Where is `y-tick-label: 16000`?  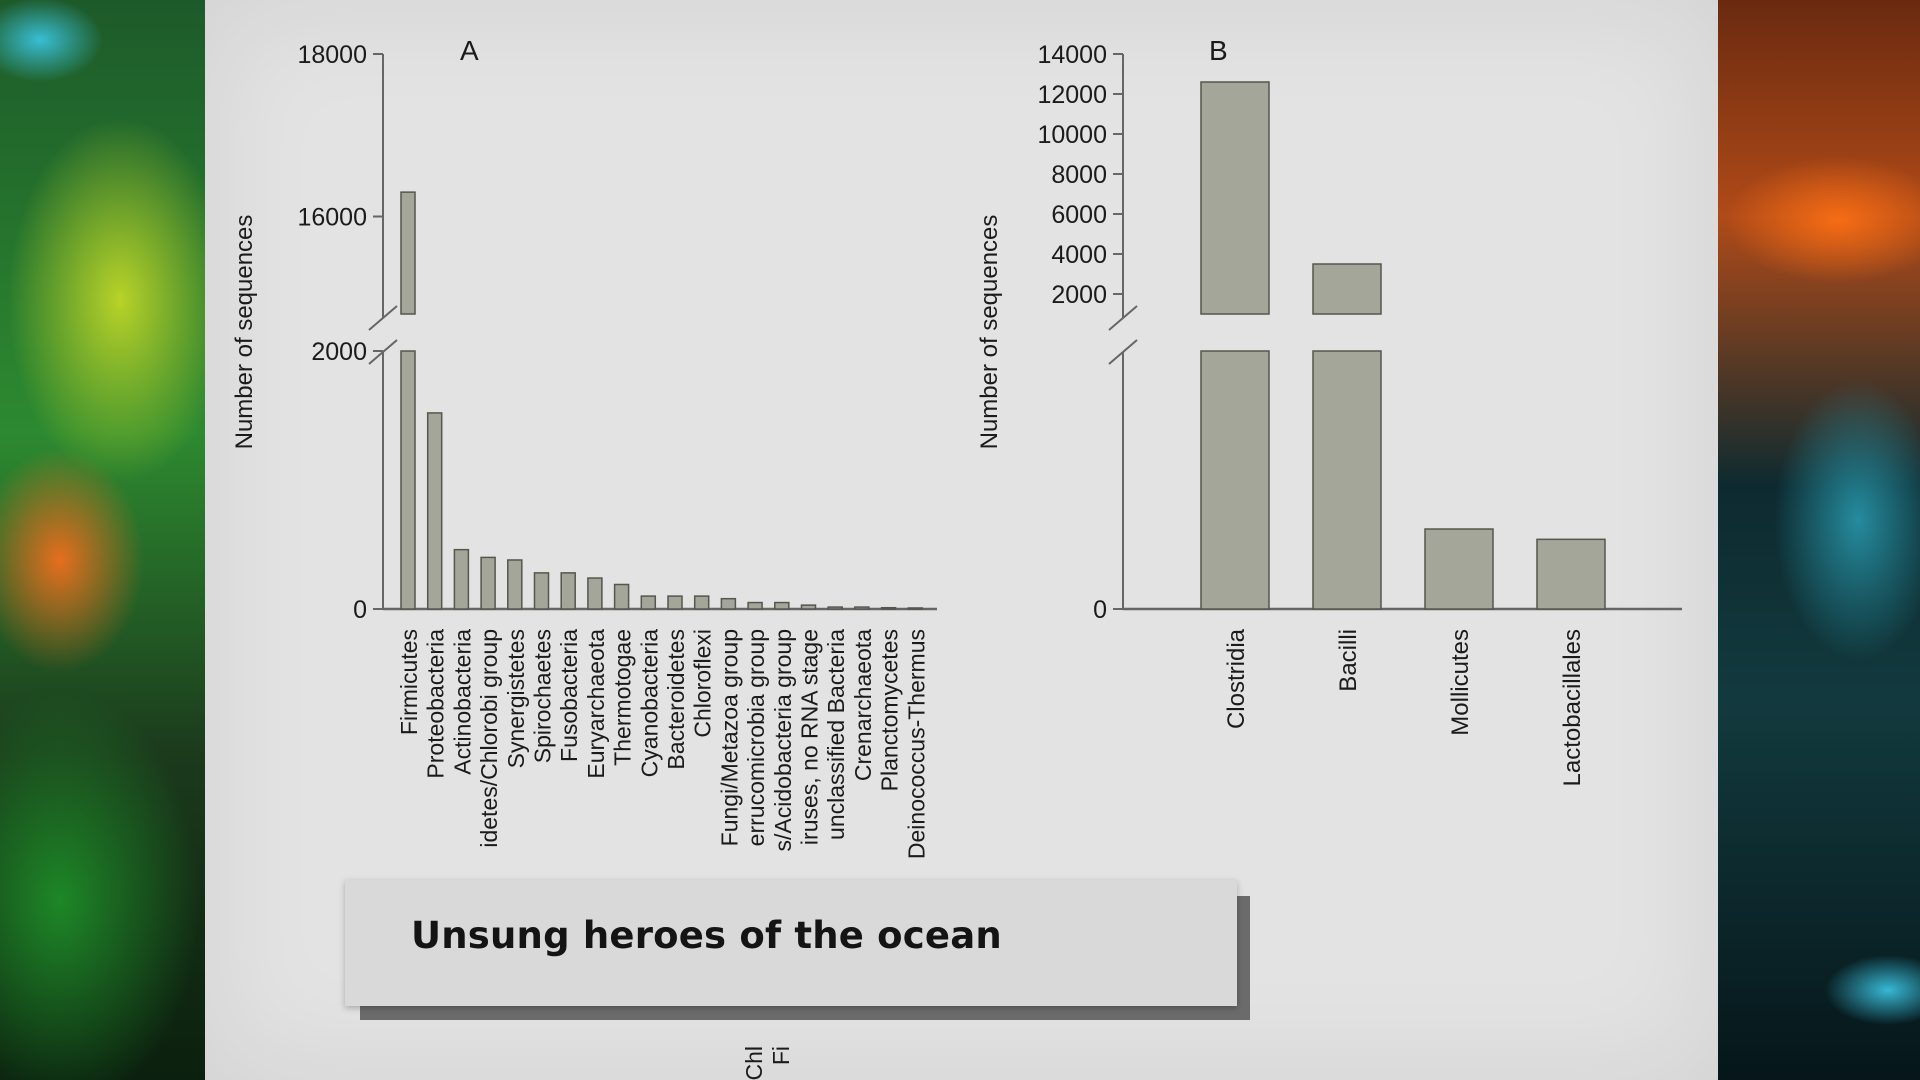
y-tick-label: 16000 is located at coordinates (332, 218).